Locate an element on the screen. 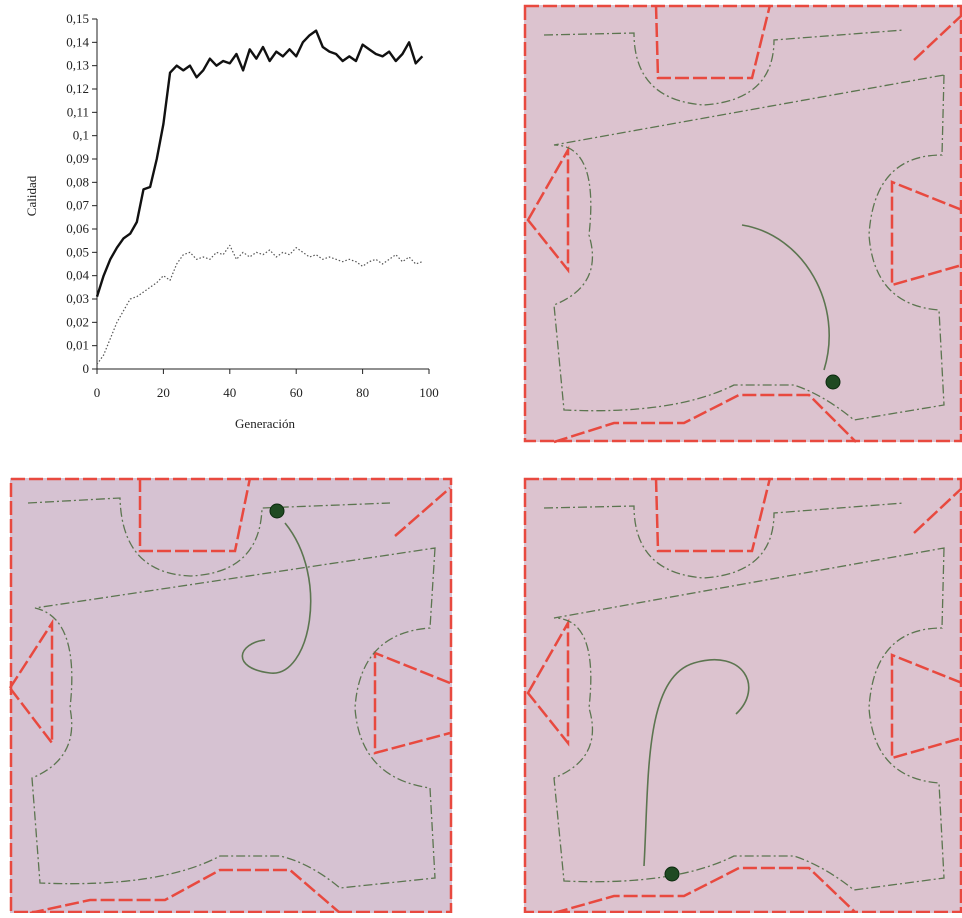 The width and height of the screenshot is (962, 918). x-tick-label: 80 is located at coordinates (362, 392).